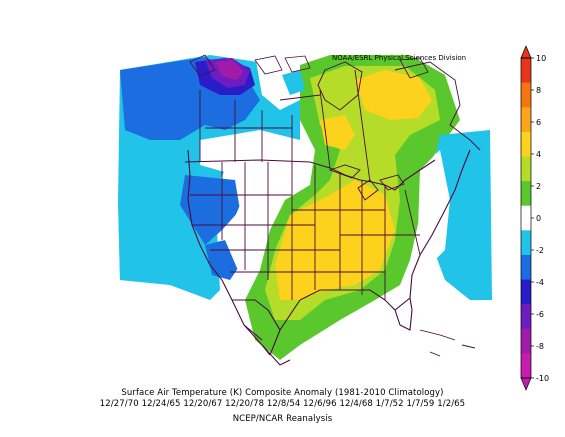 Image resolution: width=565 pixels, height=437 pixels. Describe the element at coordinates (309, 66) in the screenshot. I see `arctic-islands` at that location.